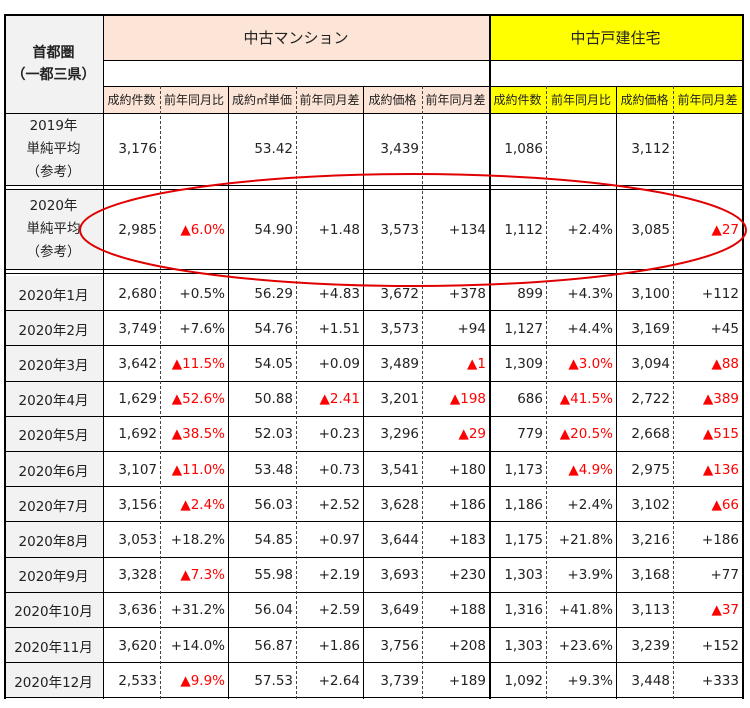 This screenshot has width=750, height=708. What do you see at coordinates (650, 328) in the screenshot?
I see `value-cell: 3,169` at bounding box center [650, 328].